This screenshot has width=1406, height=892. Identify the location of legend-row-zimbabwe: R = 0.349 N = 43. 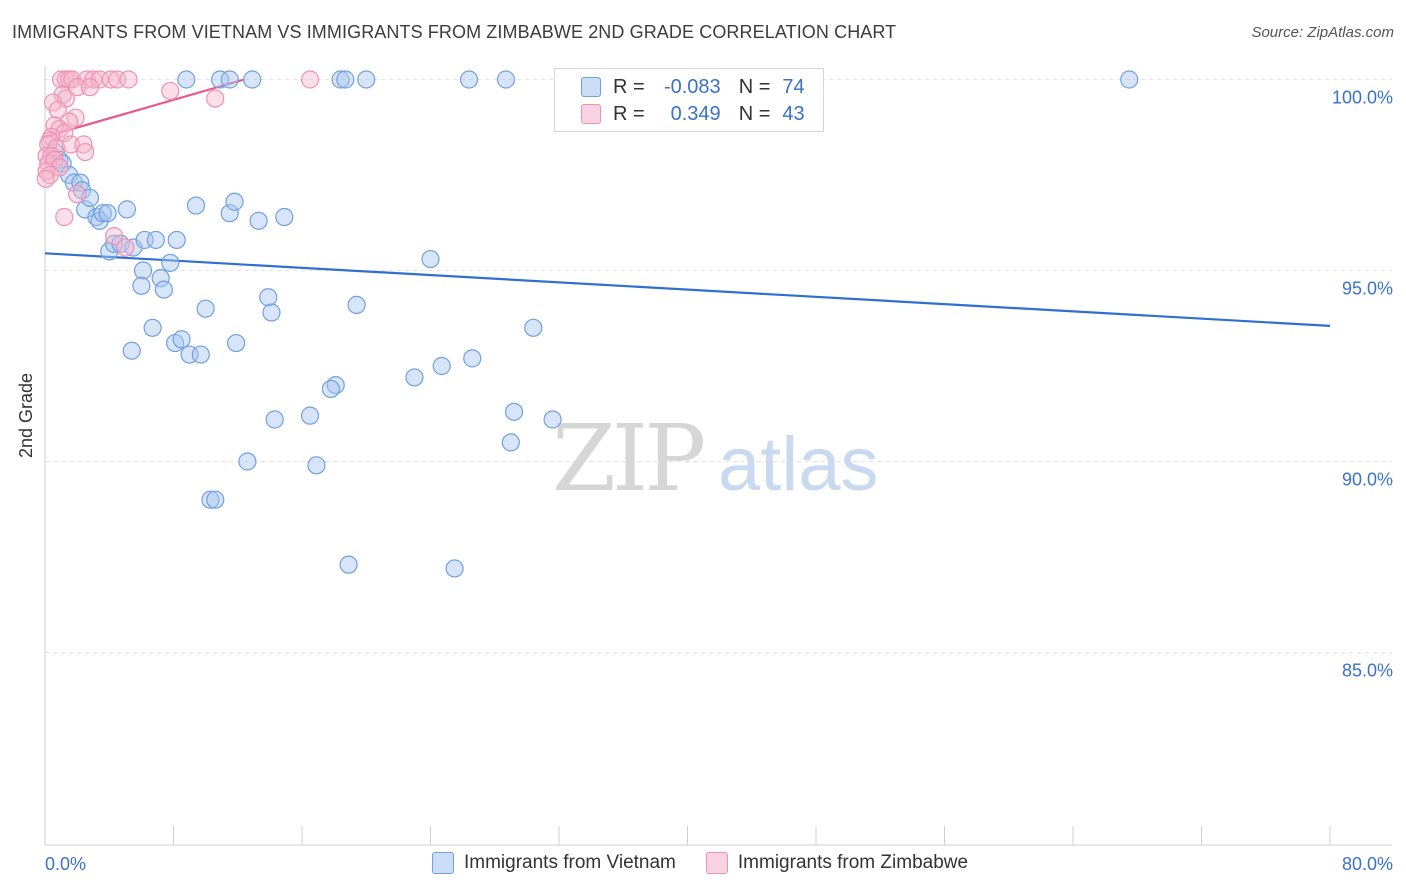
(693, 114).